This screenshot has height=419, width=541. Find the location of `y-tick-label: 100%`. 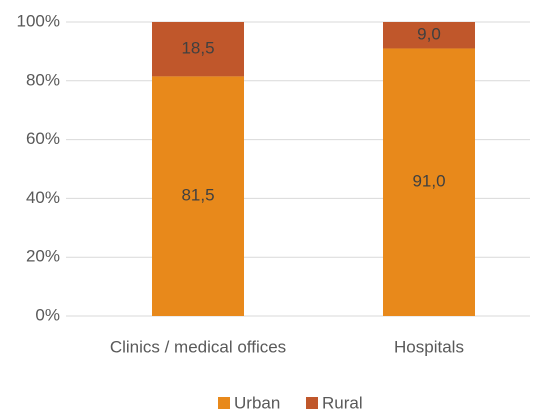

y-tick-label: 100% is located at coordinates (38, 20).